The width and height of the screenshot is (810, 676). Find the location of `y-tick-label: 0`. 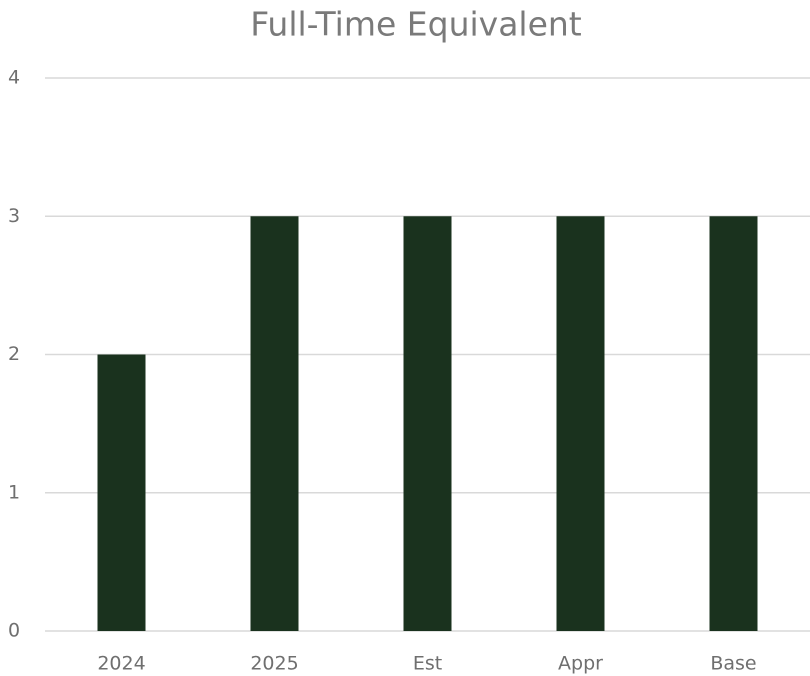

y-tick-label: 0 is located at coordinates (14, 631).